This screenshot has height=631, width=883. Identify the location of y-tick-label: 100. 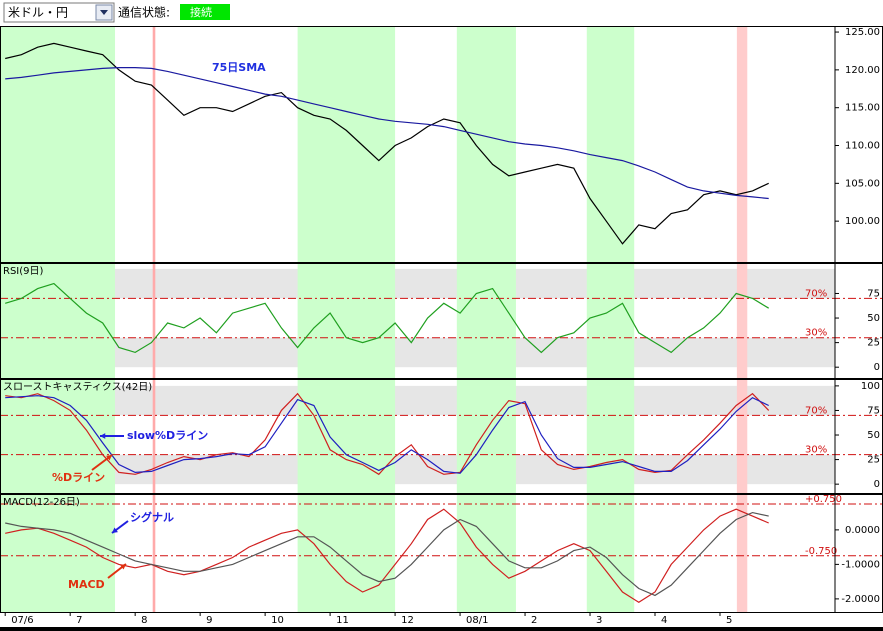
(870, 386).